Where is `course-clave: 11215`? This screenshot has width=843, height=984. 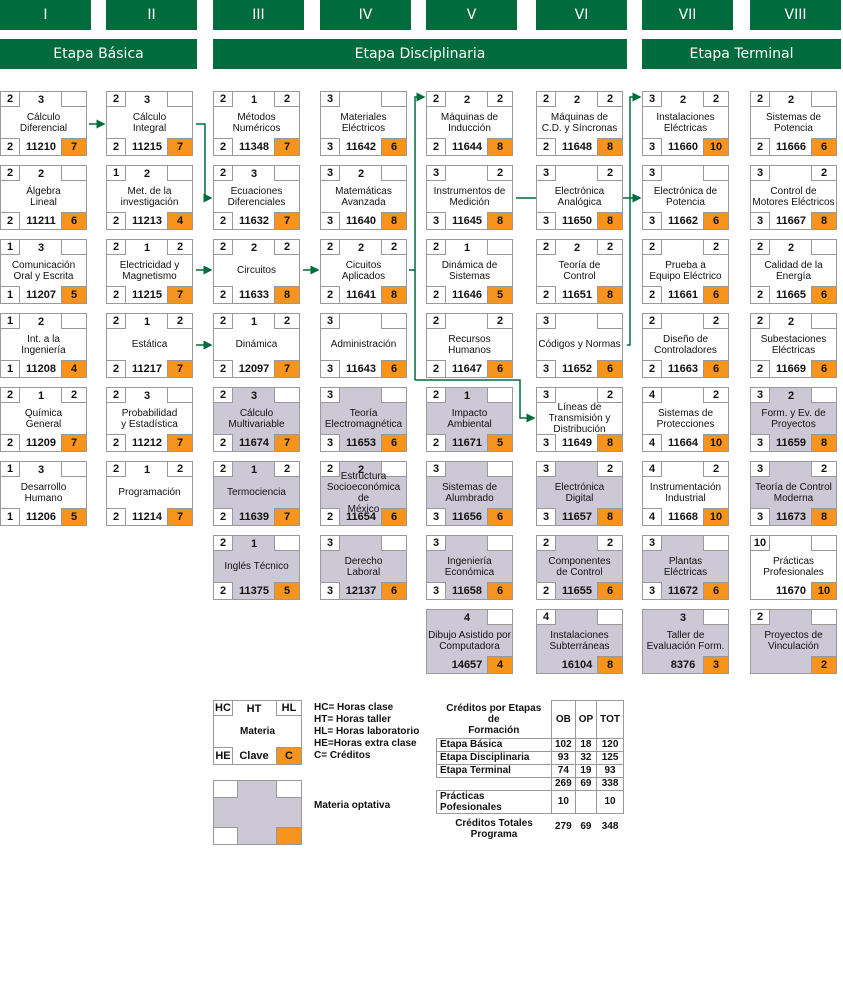
course-clave: 11215 is located at coordinates (147, 146).